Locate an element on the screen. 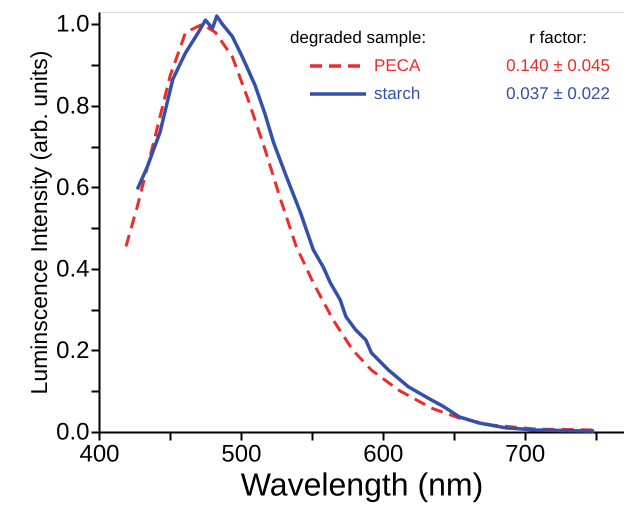  x-tick-label: 700 is located at coordinates (525, 454).